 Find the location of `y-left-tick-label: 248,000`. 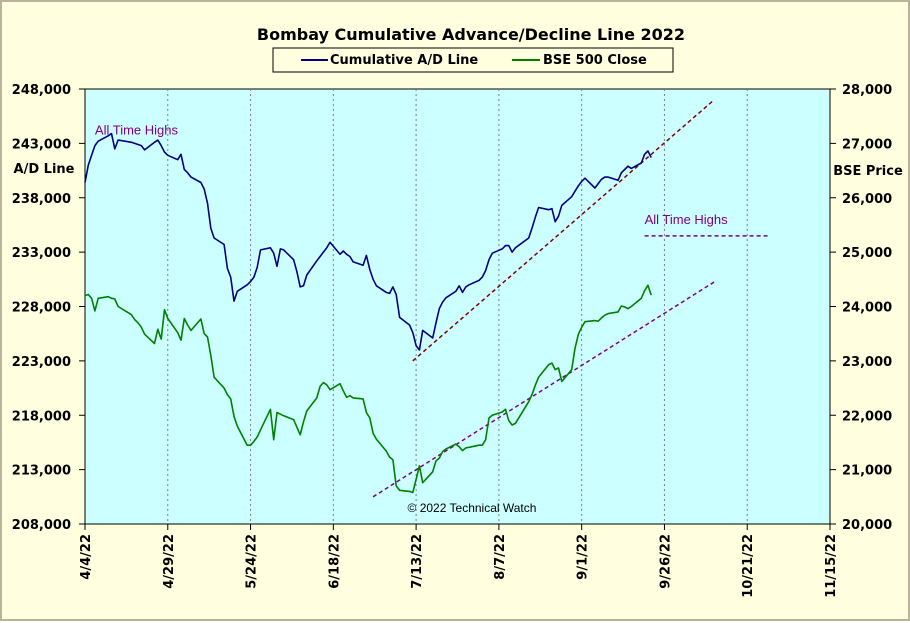

y-left-tick-label: 248,000 is located at coordinates (41, 90).